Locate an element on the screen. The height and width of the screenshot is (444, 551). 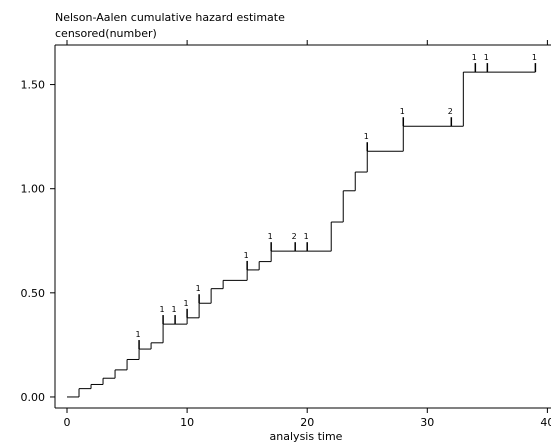
chart-title: Nelson-Aalen cumulative hazard estimate is located at coordinates (170, 17).